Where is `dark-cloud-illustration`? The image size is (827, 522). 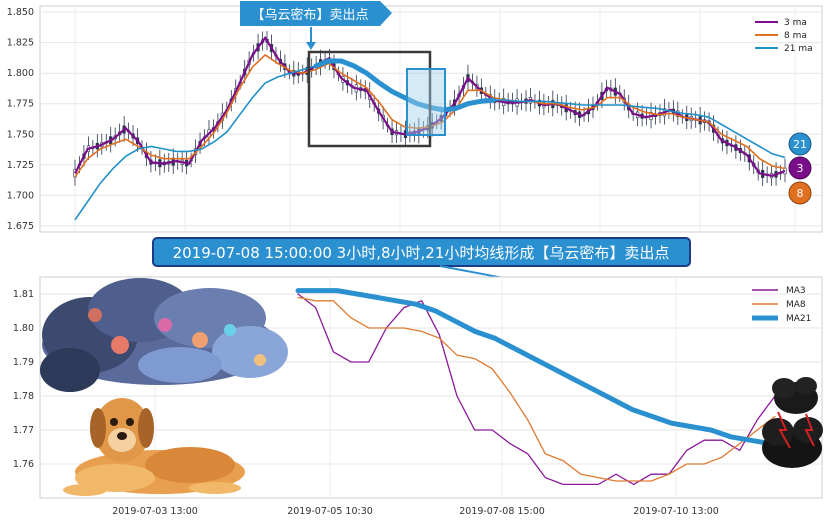 dark-cloud-illustration is located at coordinates (792, 422).